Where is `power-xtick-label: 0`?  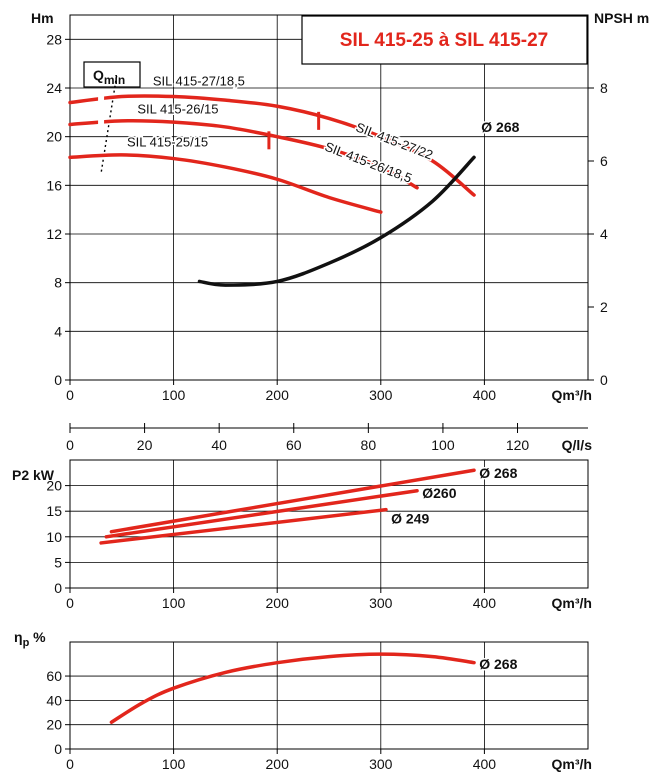
power-xtick-label: 0 is located at coordinates (70, 603).